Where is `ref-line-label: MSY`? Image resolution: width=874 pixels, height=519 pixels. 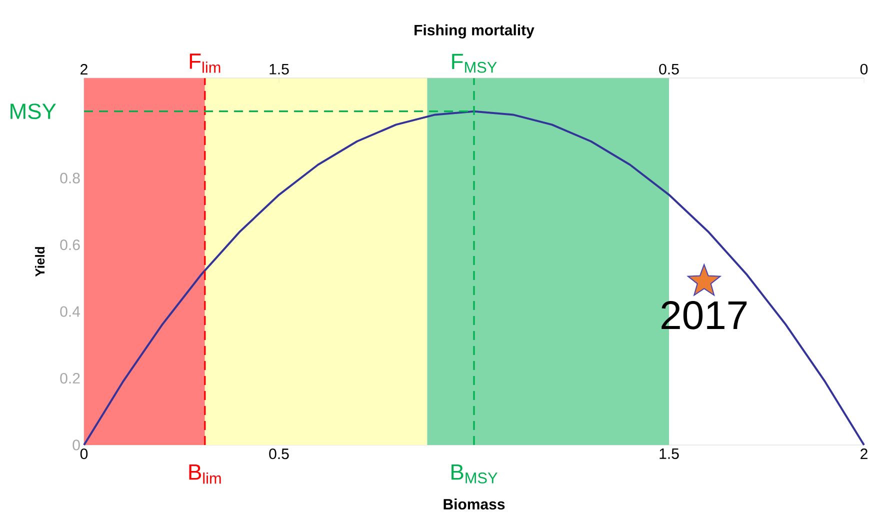 ref-line-label: MSY is located at coordinates (33, 112).